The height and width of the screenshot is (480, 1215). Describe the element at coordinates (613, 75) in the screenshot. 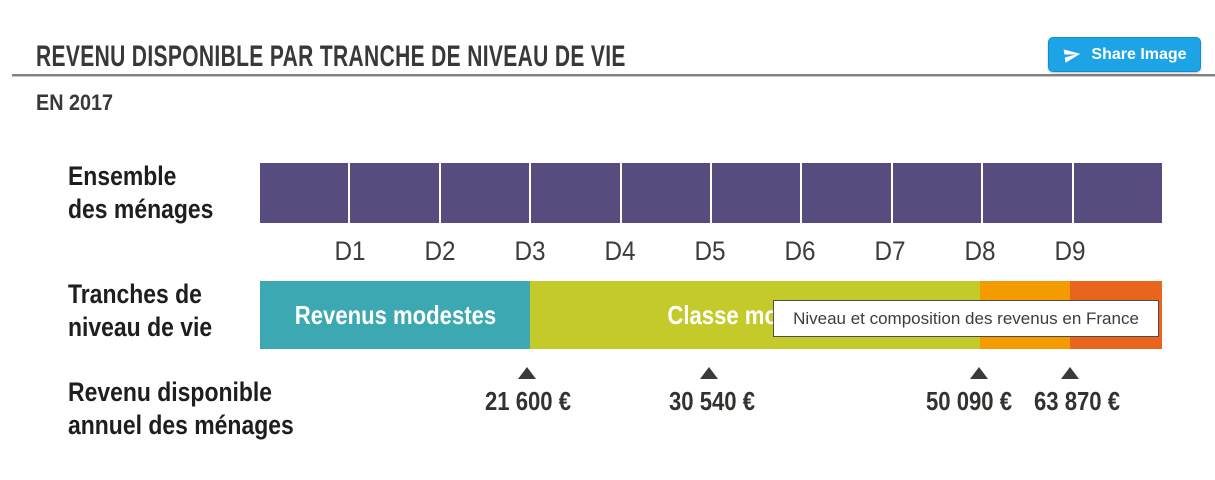

I see `title-divider` at that location.